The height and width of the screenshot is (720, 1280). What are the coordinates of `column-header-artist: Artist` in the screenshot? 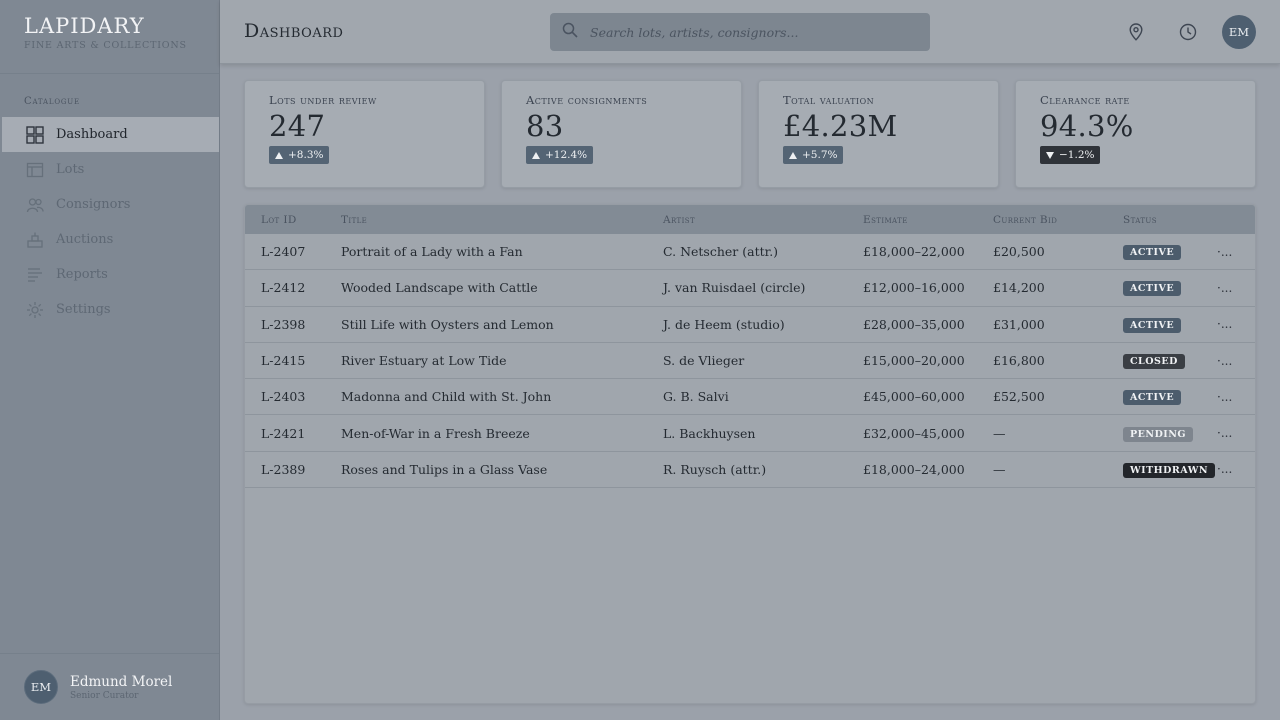 It's located at (679, 219).